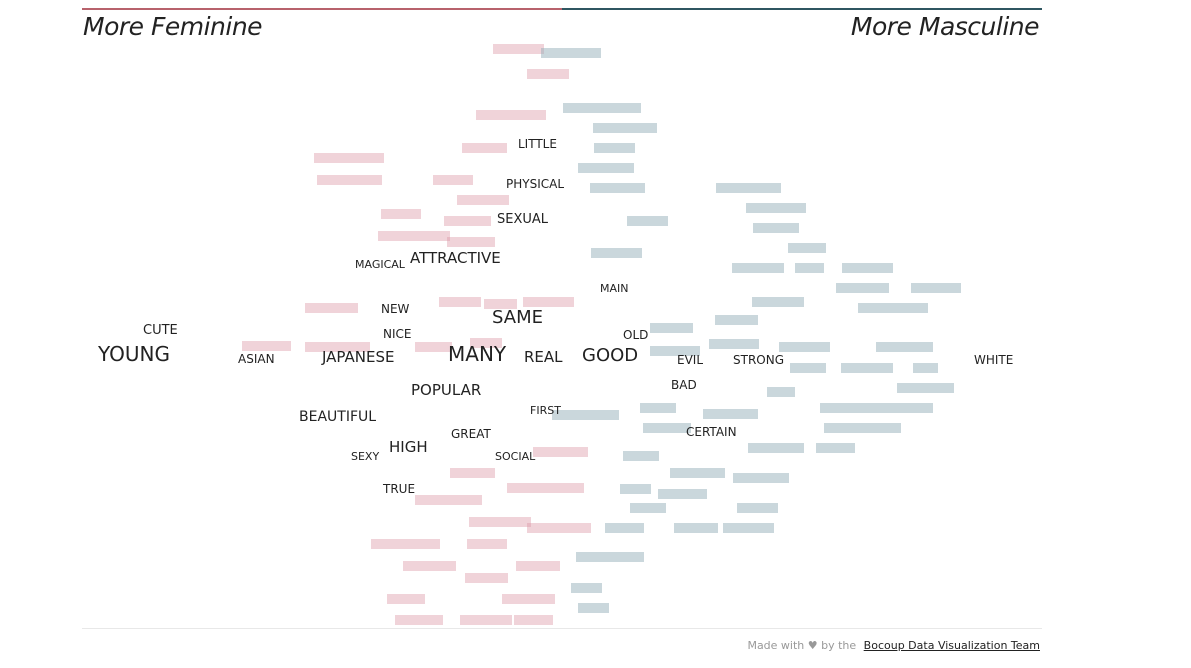 The height and width of the screenshot is (668, 1191). Describe the element at coordinates (718, 435) in the screenshot. I see `word-label-certain: CERTAIN` at that location.